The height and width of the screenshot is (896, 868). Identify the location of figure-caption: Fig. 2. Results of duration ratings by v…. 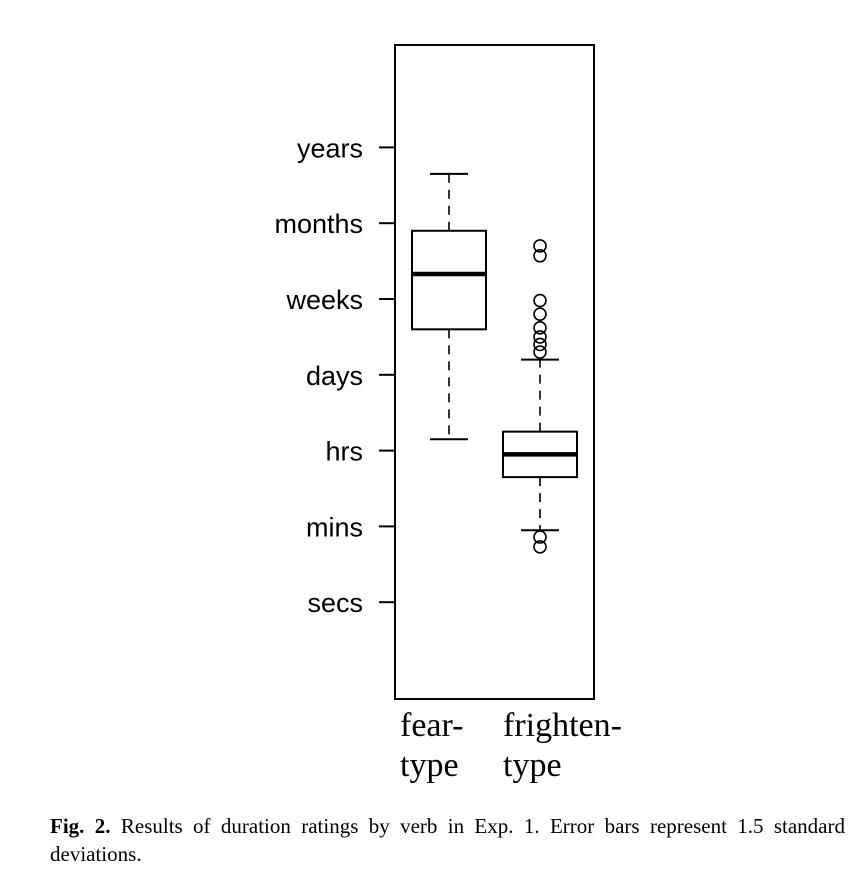
(447, 840).